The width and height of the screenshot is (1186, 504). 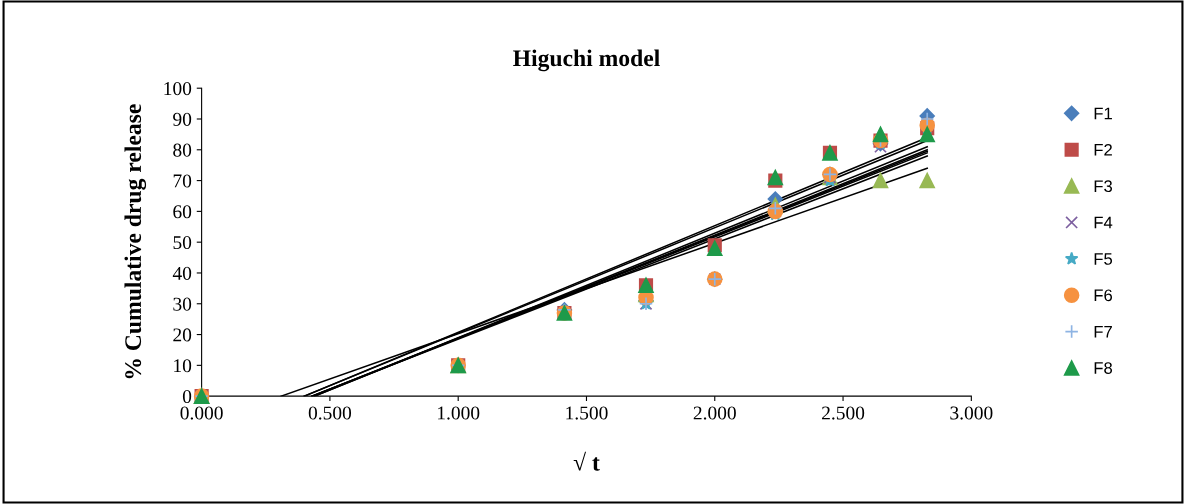 What do you see at coordinates (586, 461) in the screenshot?
I see `x-axis-title: √ t` at bounding box center [586, 461].